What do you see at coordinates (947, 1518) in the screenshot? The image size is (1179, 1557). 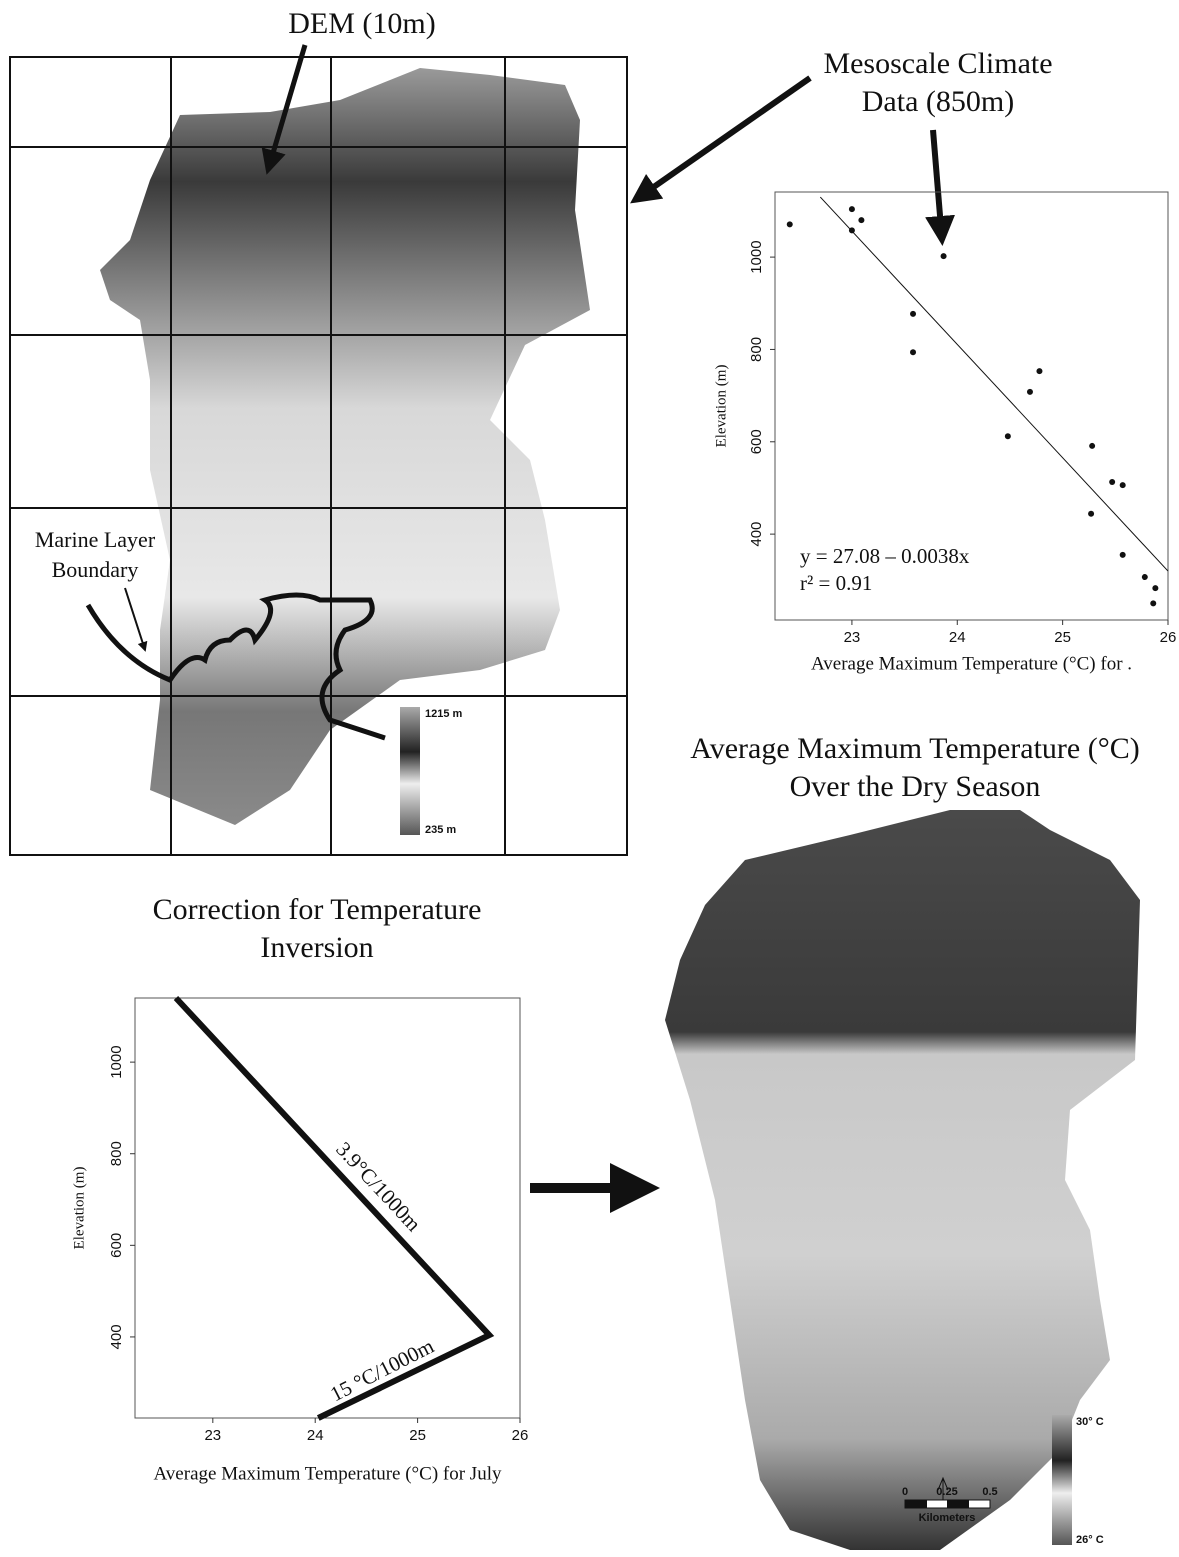 I see `scale-unit: Kilometers` at bounding box center [947, 1518].